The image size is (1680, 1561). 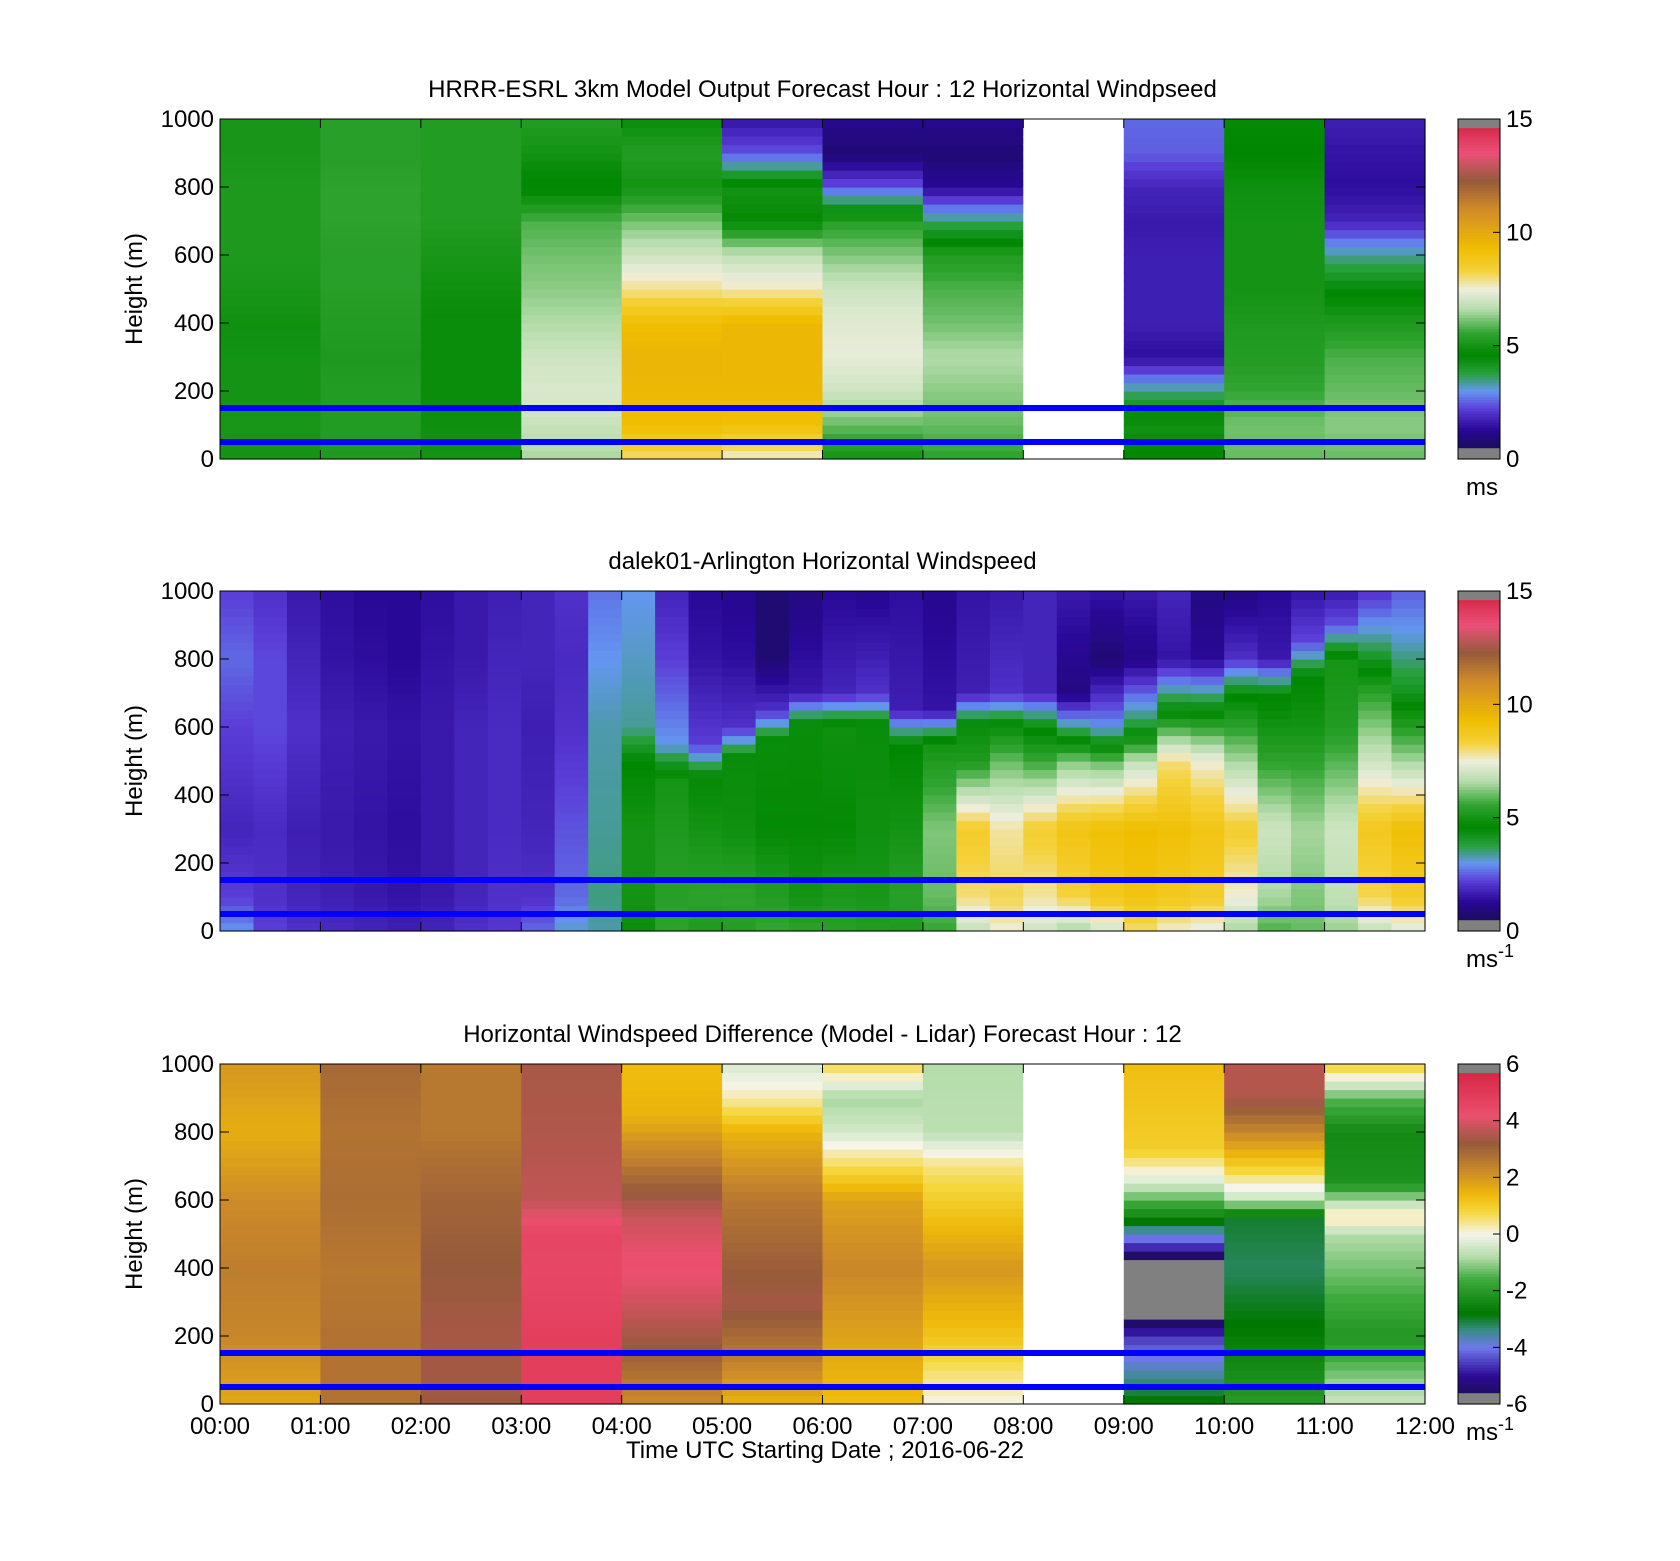 I want to click on colorbar-tick-label: 5, so click(x=1512, y=818).